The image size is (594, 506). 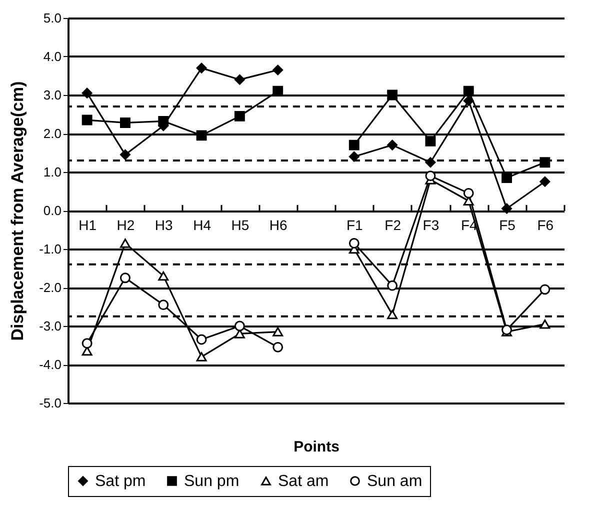 What do you see at coordinates (431, 225) in the screenshot?
I see `x-tick-label: F3` at bounding box center [431, 225].